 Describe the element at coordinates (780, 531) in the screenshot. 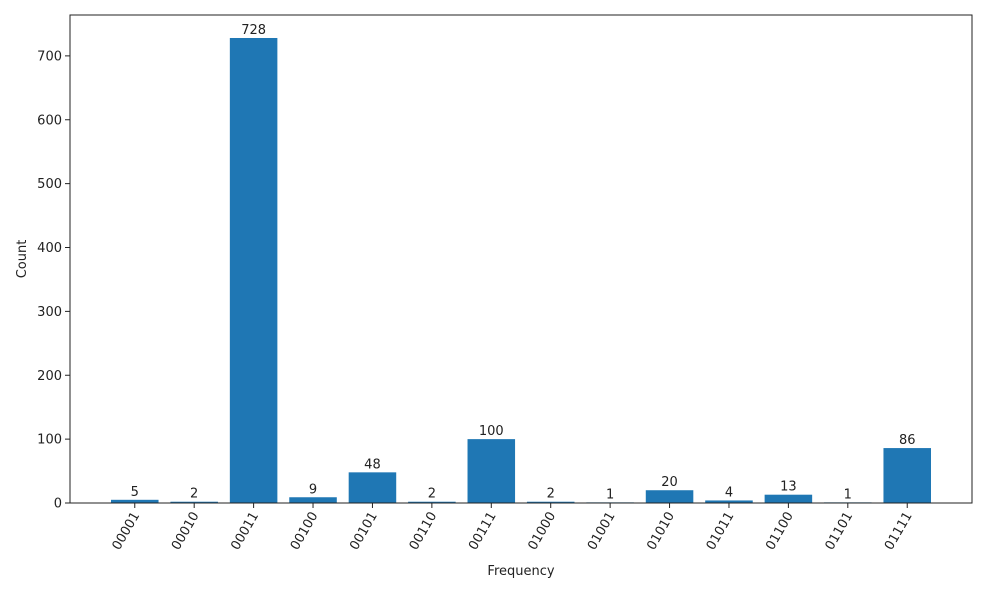

I see `x-tick-label: 01100` at that location.